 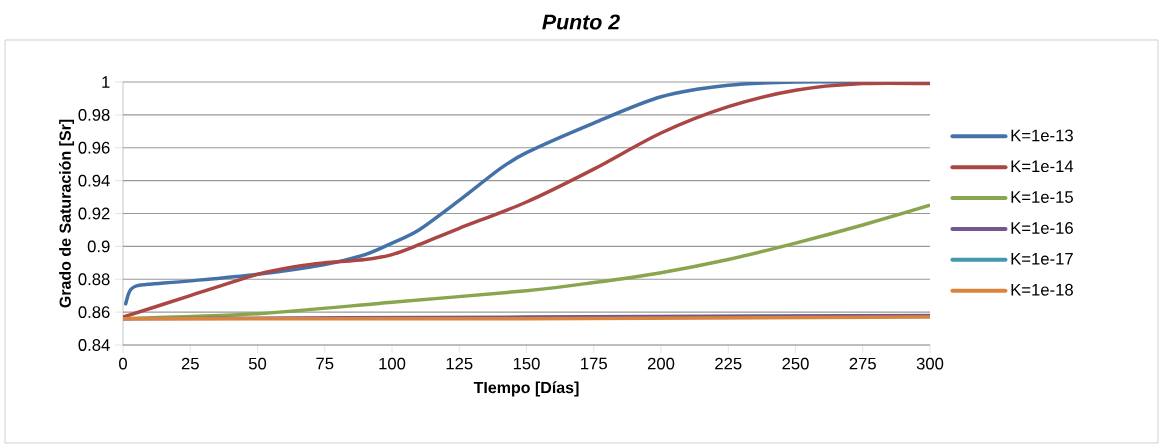 What do you see at coordinates (190, 363) in the screenshot?
I see `x-tick-label: 25` at bounding box center [190, 363].